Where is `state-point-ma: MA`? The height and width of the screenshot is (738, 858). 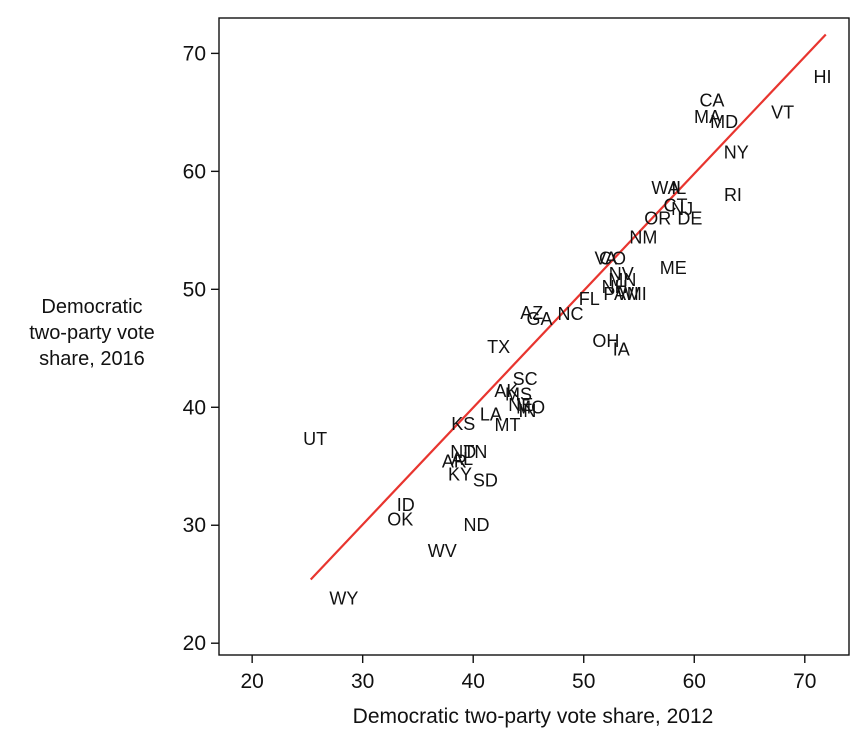 state-point-ma: MA is located at coordinates (707, 117).